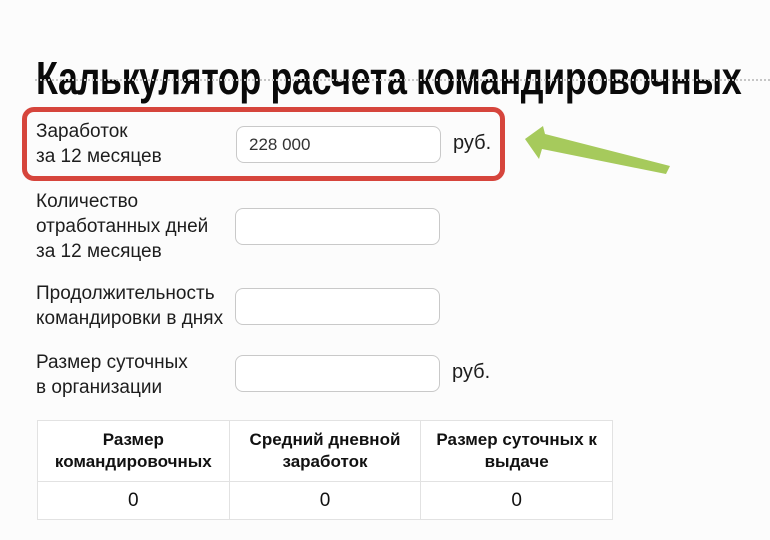 Image resolution: width=770 pixels, height=540 pixels. Describe the element at coordinates (516, 500) in the screenshot. I see `value-per-diem-payable: 0` at that location.